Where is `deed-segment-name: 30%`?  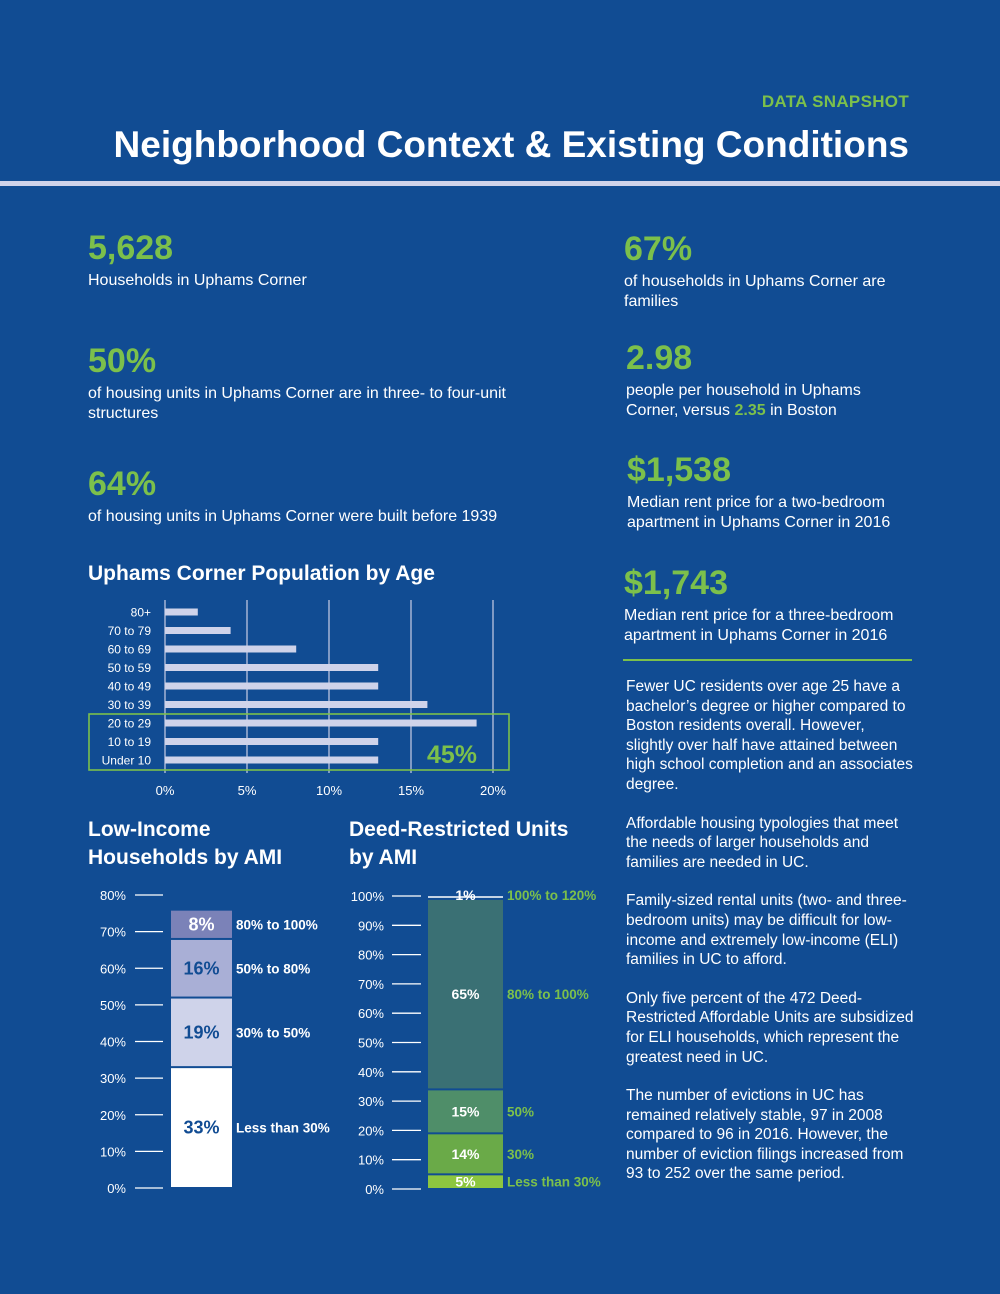 deed-segment-name: 30% is located at coordinates (520, 1154).